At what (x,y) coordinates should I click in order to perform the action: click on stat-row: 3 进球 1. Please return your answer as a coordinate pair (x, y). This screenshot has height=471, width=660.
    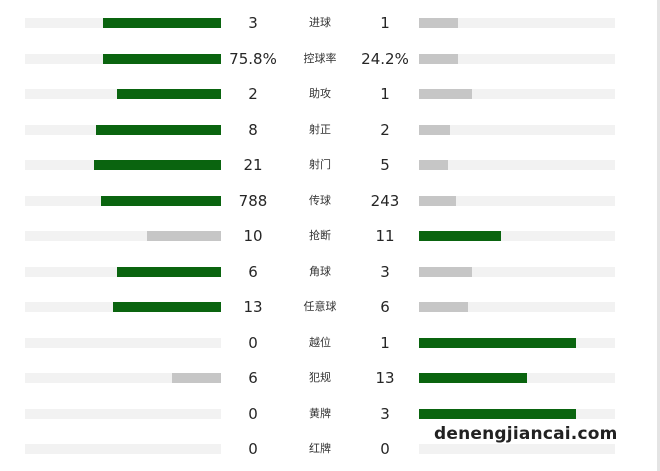
    Looking at the image, I should click on (330, 23).